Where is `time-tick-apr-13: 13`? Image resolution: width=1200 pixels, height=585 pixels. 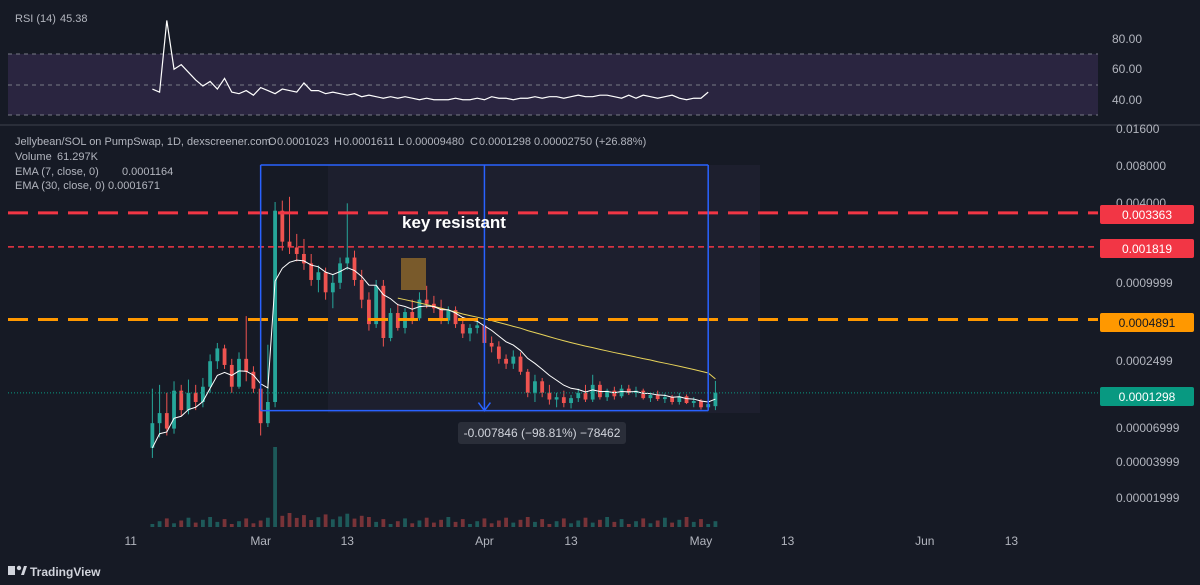 time-tick-apr-13: 13 is located at coordinates (571, 541).